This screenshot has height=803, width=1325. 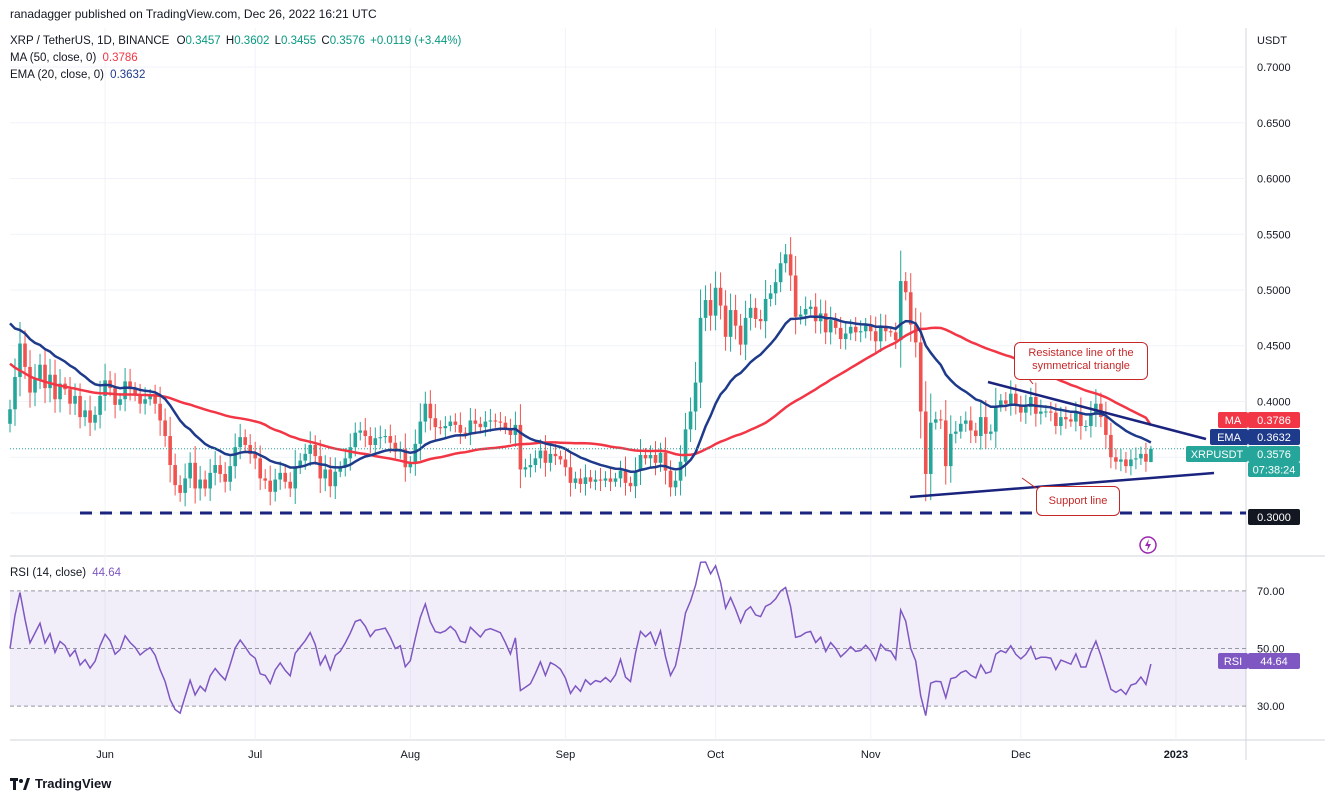 I want to click on last-tag-label-bg, so click(x=1217, y=454).